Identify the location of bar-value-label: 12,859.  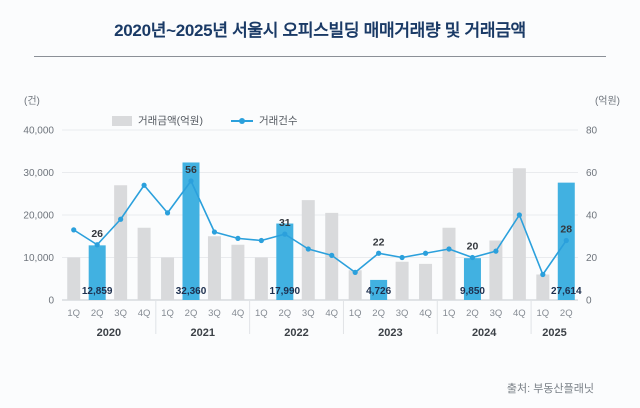
(97, 291).